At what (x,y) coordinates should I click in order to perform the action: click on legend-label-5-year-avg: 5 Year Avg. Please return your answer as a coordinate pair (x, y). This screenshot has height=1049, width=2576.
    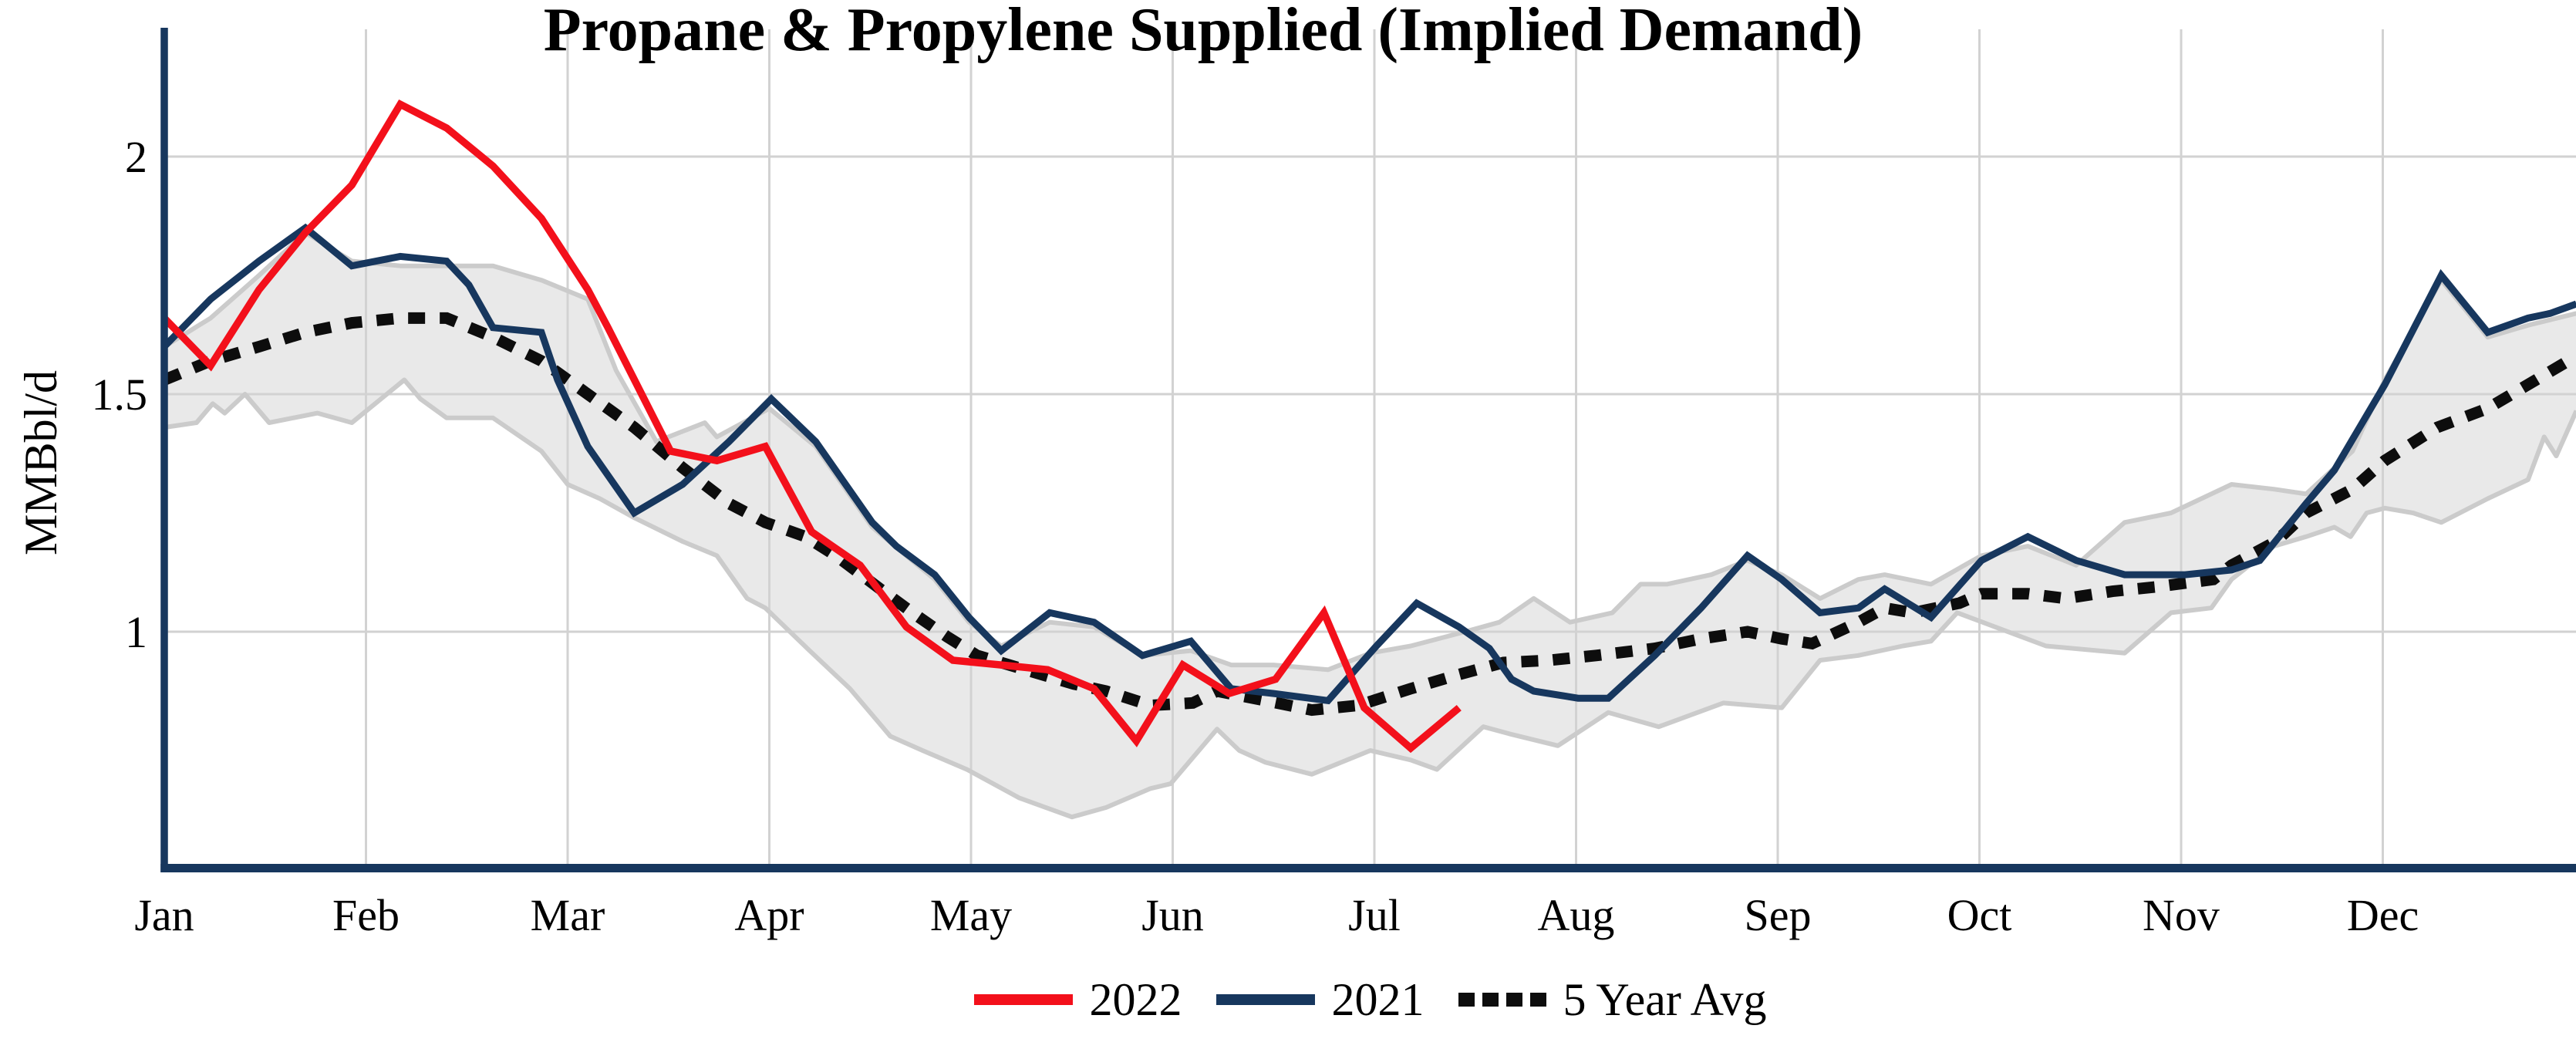
    Looking at the image, I should click on (1665, 999).